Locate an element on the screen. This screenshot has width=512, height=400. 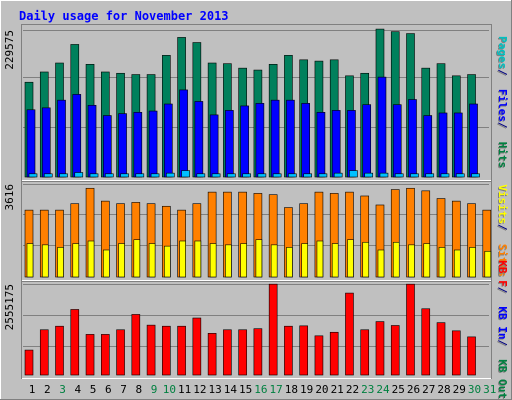
x-tick-label-24: 24 is located at coordinates (383, 389).